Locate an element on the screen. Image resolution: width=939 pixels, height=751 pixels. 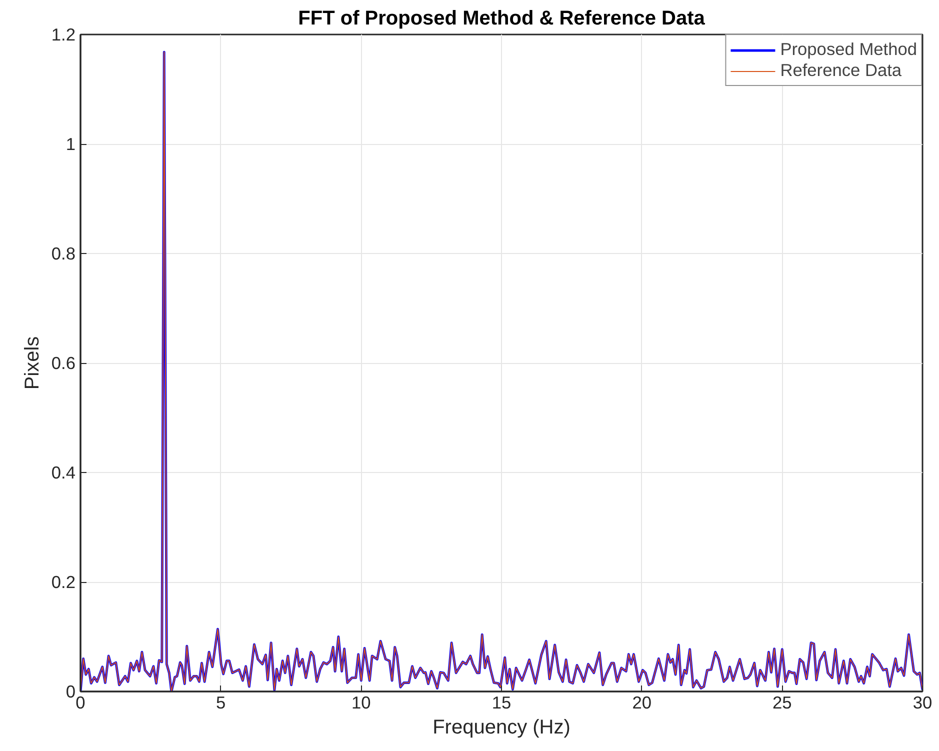
x-tick-label: 30 is located at coordinates (922, 702).